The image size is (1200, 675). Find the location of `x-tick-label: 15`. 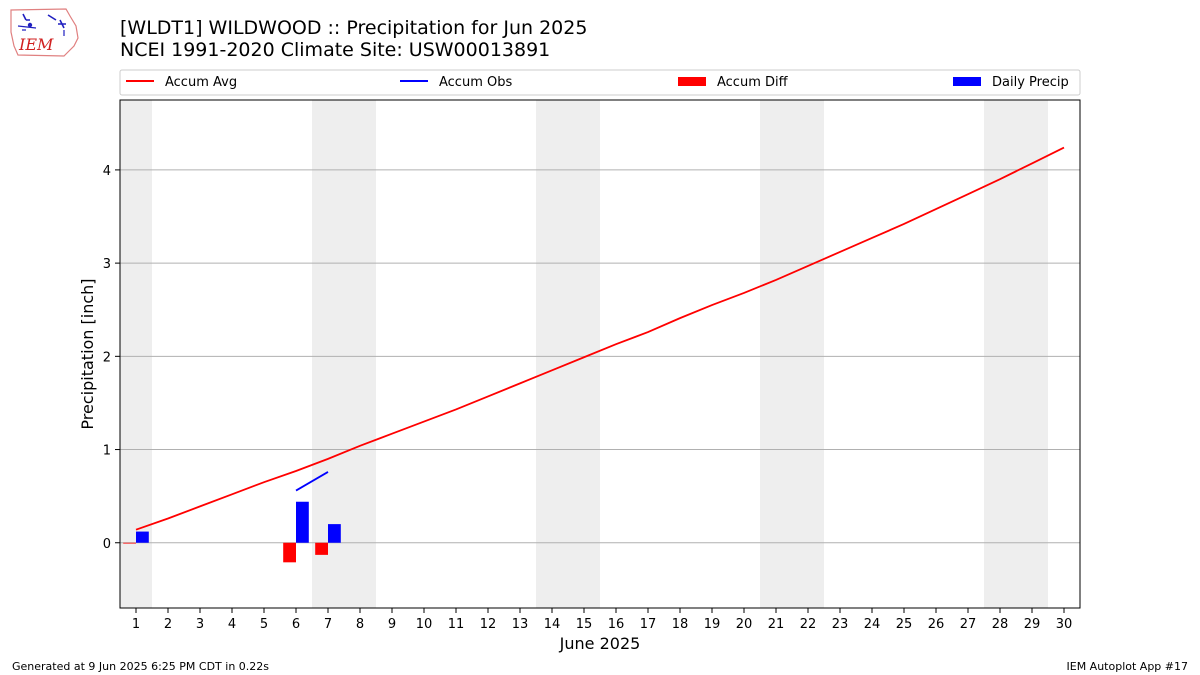

x-tick-label: 15 is located at coordinates (584, 624).